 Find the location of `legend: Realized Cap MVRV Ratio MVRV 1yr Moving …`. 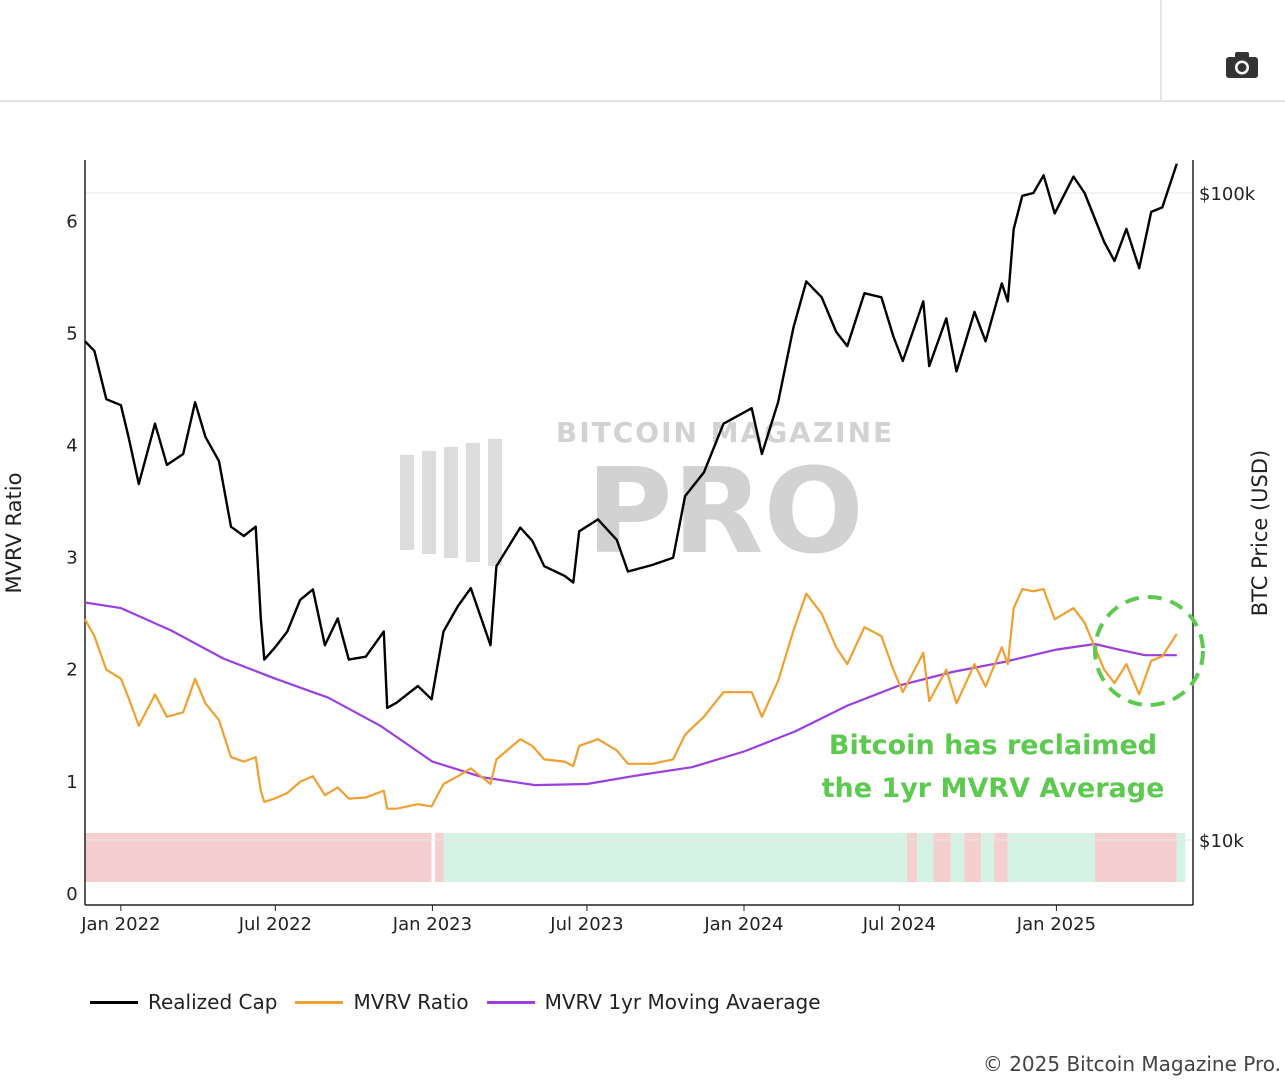

legend: Realized Cap MVRV Ratio MVRV 1yr Moving … is located at coordinates (464, 1002).